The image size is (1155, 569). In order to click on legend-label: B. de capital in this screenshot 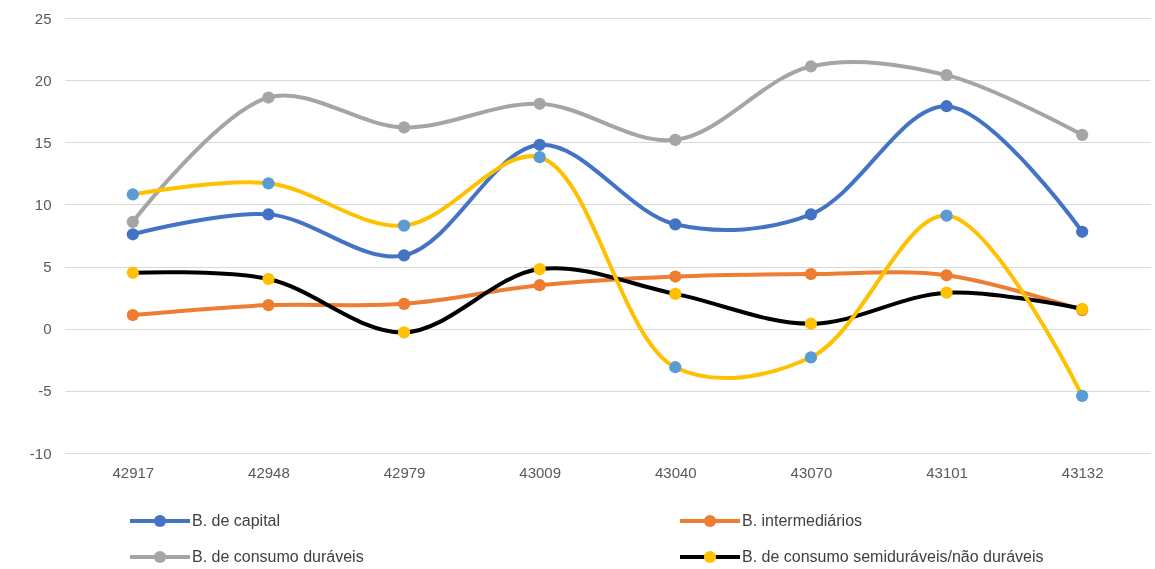, I will do `click(236, 520)`.